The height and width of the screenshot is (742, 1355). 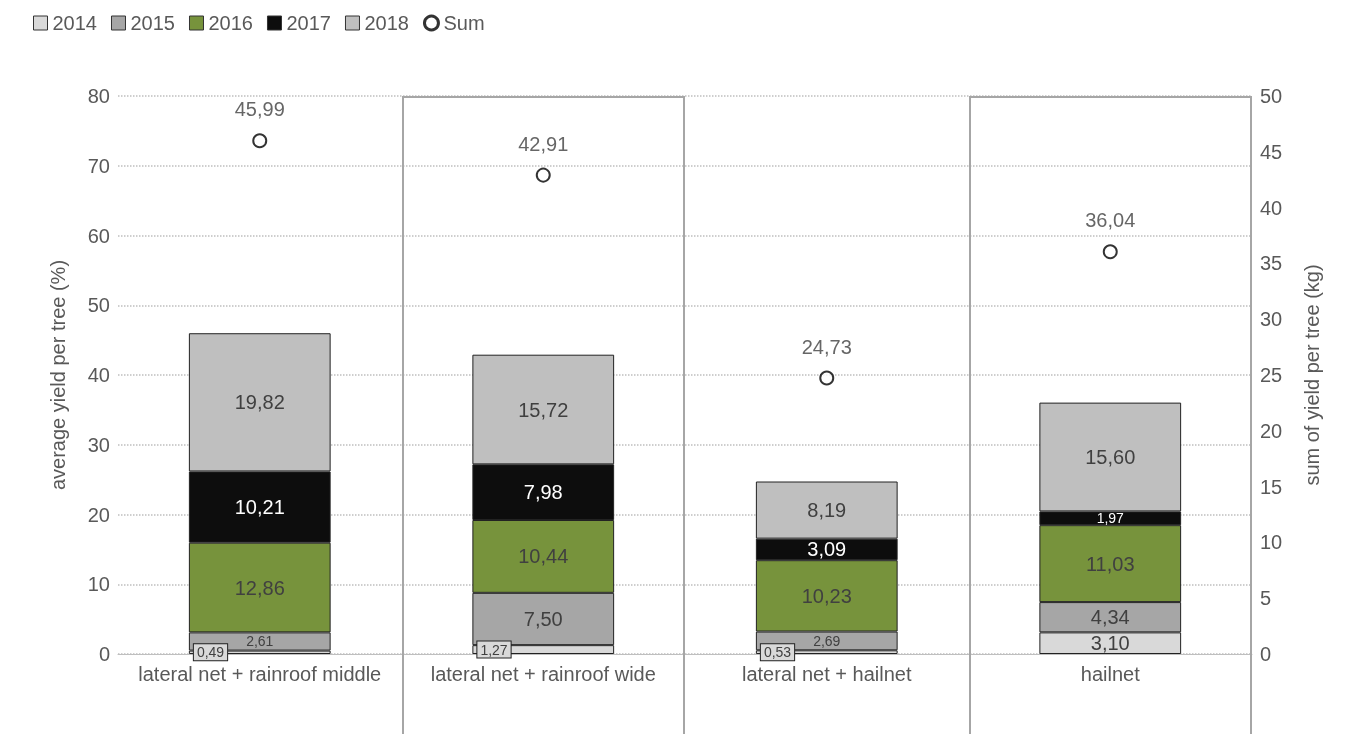 I want to click on y2-tick-label: 20, so click(x=1271, y=430).